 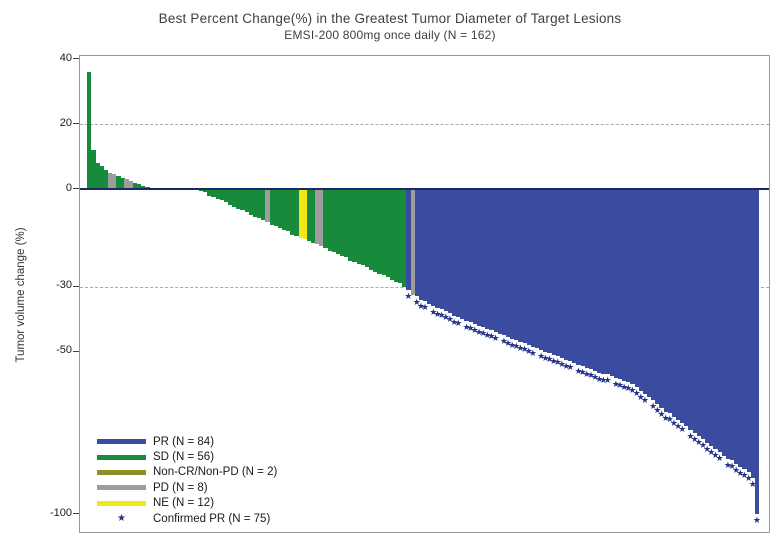 I want to click on legend-swatch-ne, so click(x=121, y=503).